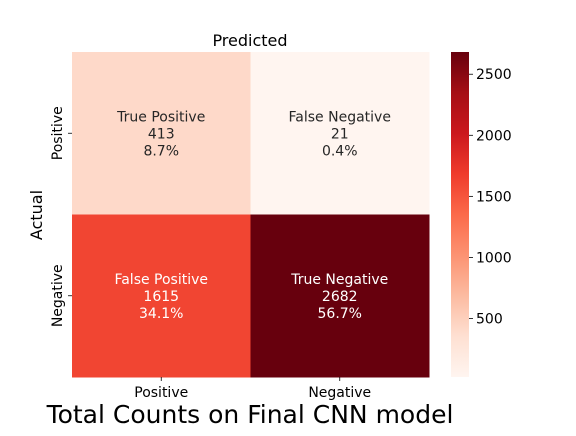 The width and height of the screenshot is (576, 436). What do you see at coordinates (460, 214) in the screenshot?
I see `colorbar` at bounding box center [460, 214].